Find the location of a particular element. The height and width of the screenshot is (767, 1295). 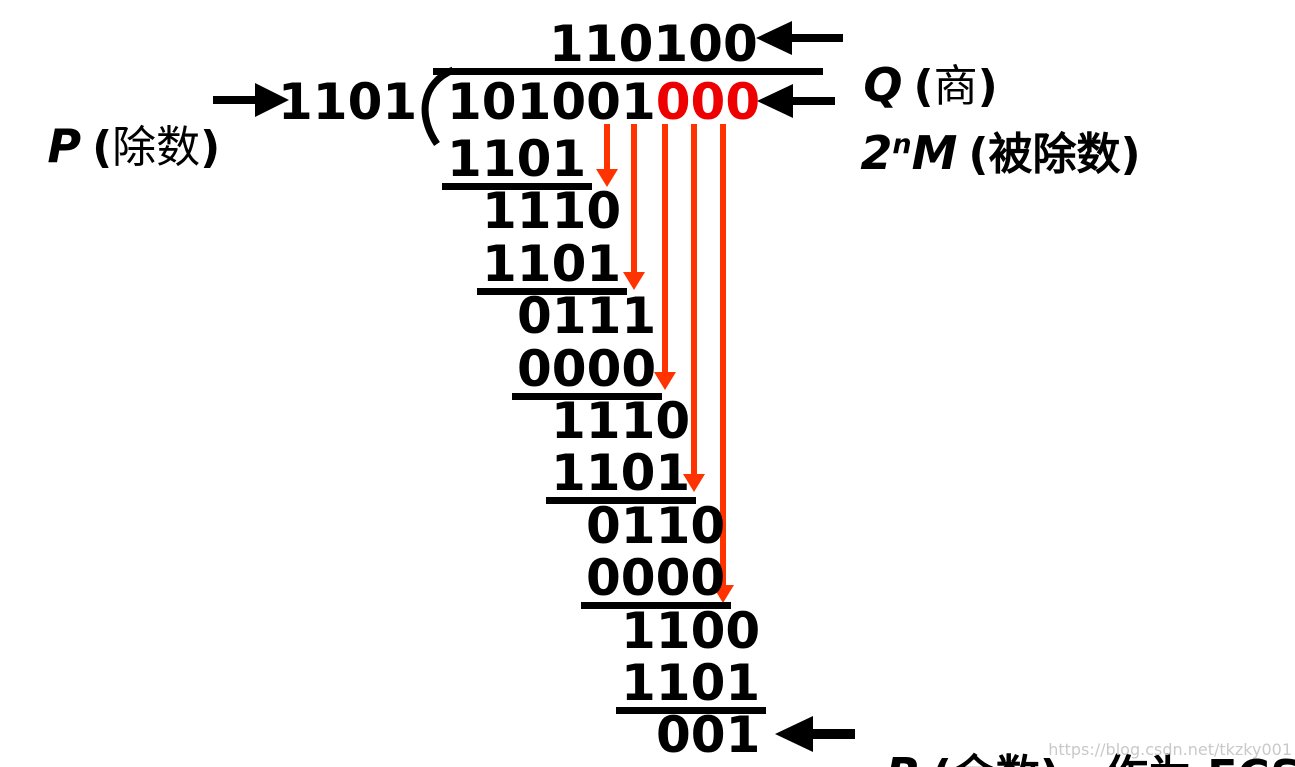

dividend-message-bits: 101001 is located at coordinates (551, 102).